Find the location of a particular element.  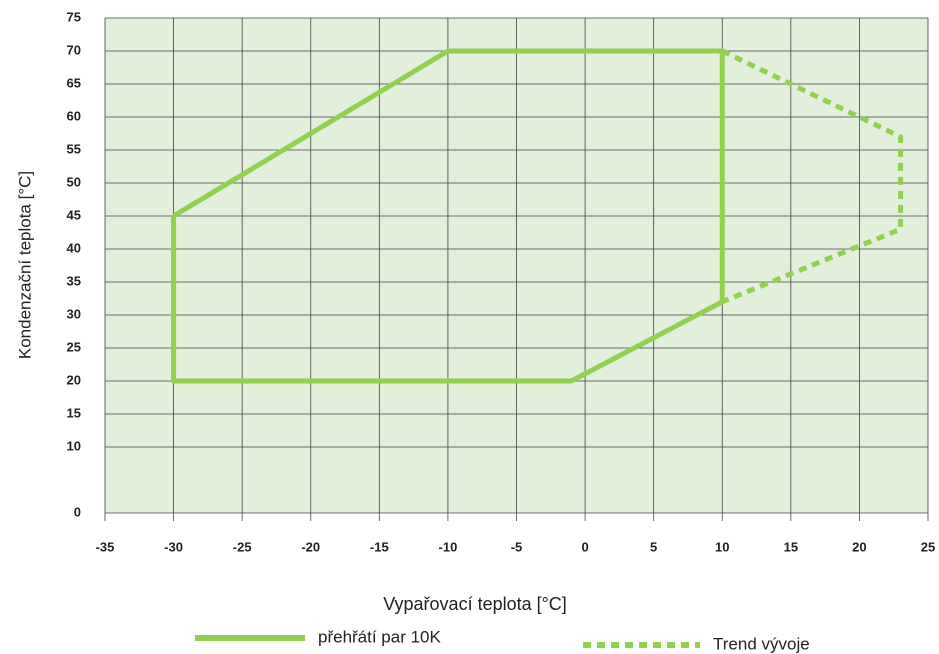

y-tick-label: 70 is located at coordinates (74, 49).